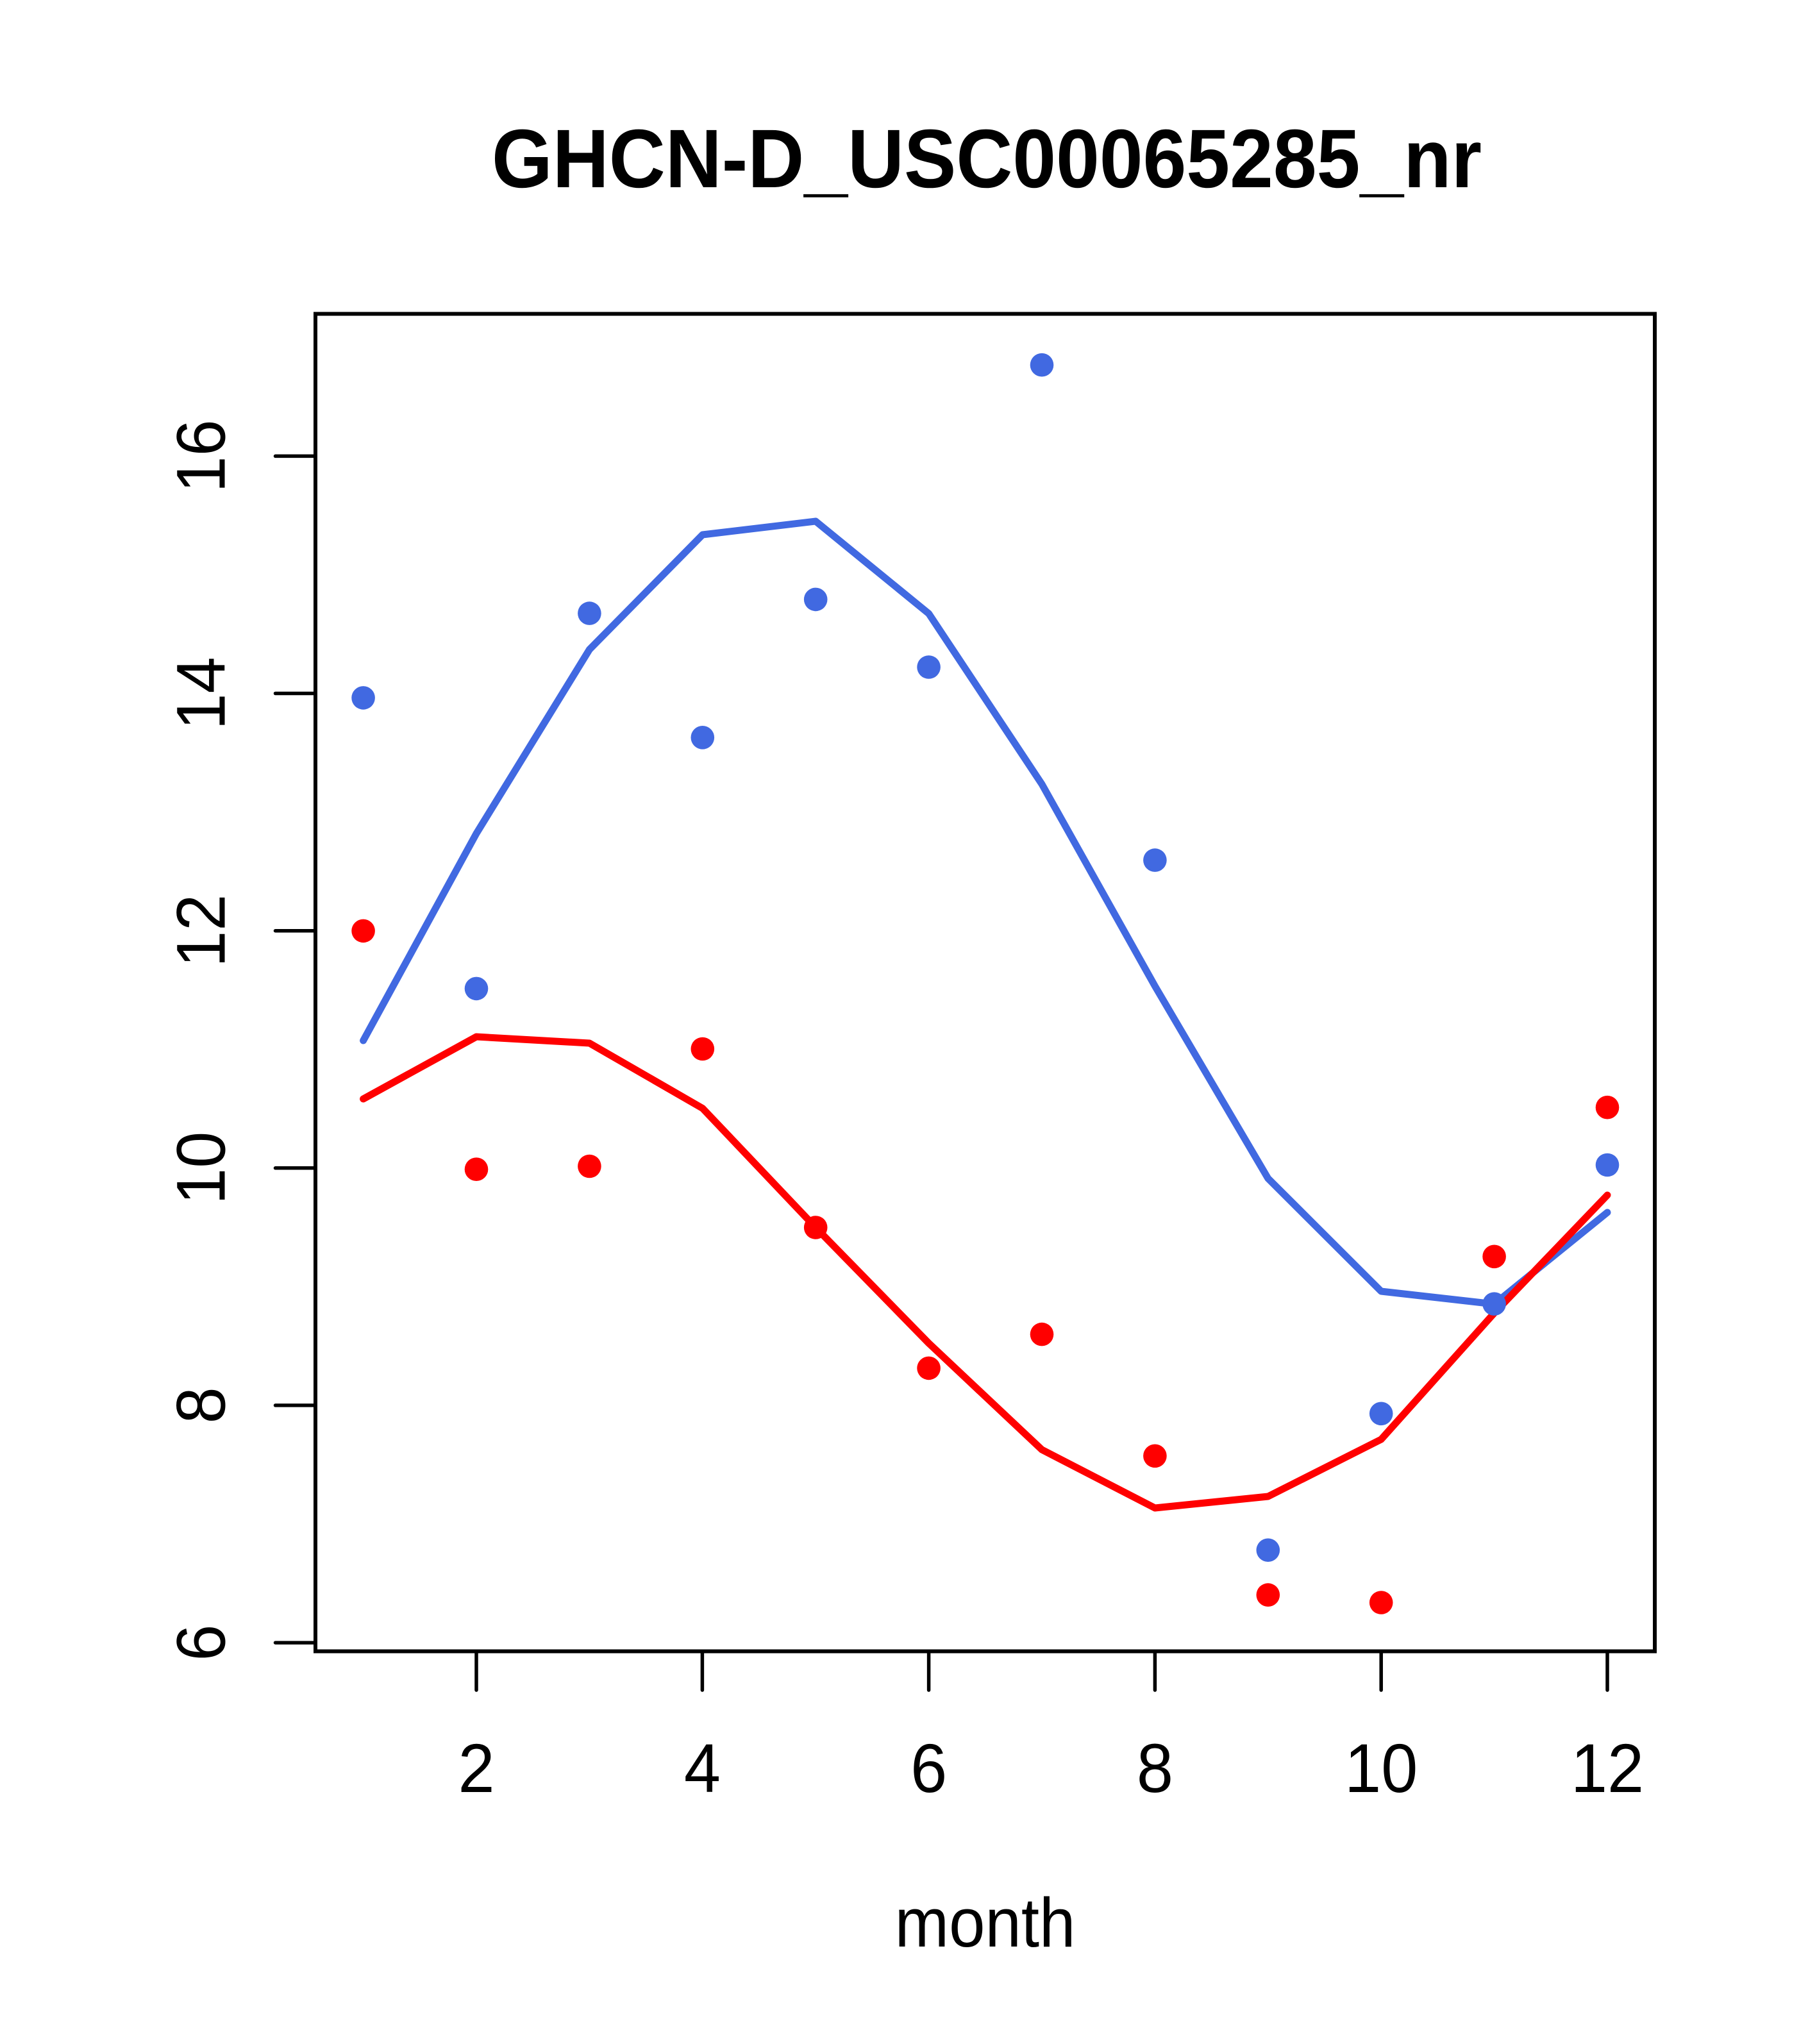 This screenshot has width=1817, height=2044. What do you see at coordinates (987, 158) in the screenshot?
I see `svg-text: GHCN-D_USC00065285_nr` at bounding box center [987, 158].